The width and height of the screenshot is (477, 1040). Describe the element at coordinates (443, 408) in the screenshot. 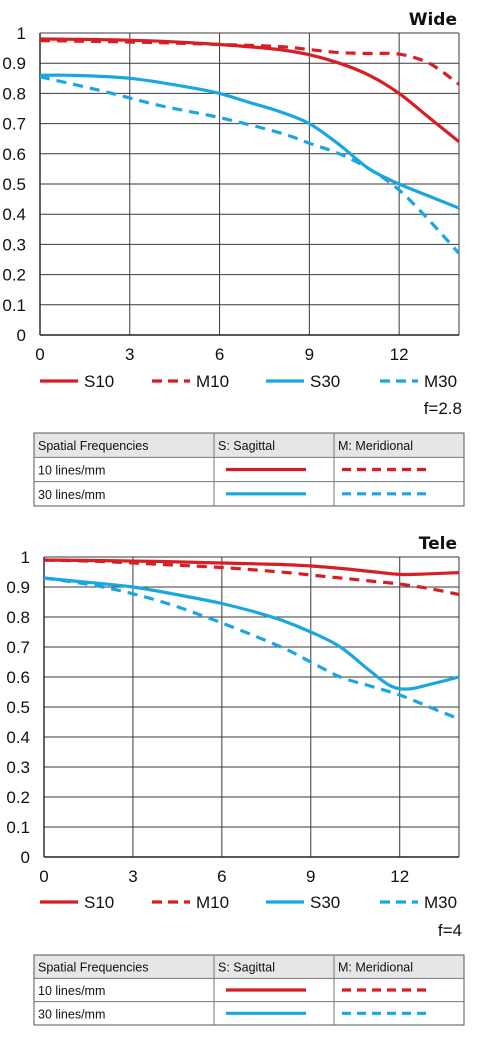

I see `aperture-label: f=2.8` at that location.